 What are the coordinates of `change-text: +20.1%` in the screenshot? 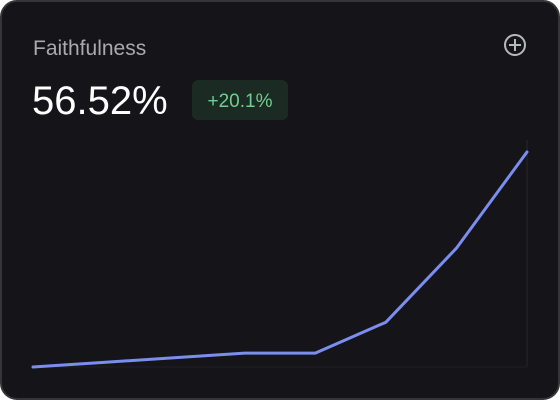 It's located at (240, 101).